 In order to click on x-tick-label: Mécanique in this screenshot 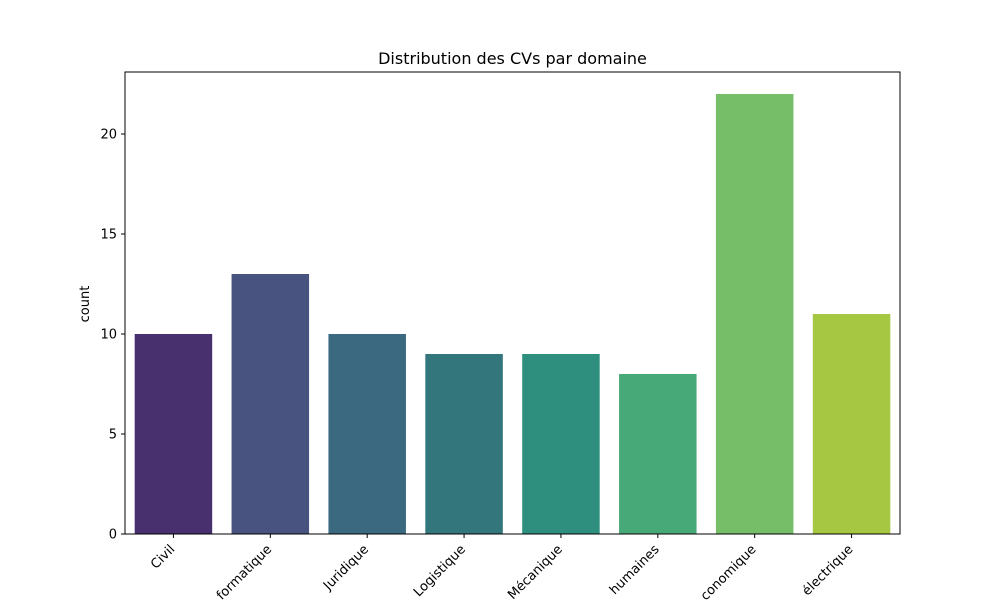, I will do `click(535, 571)`.